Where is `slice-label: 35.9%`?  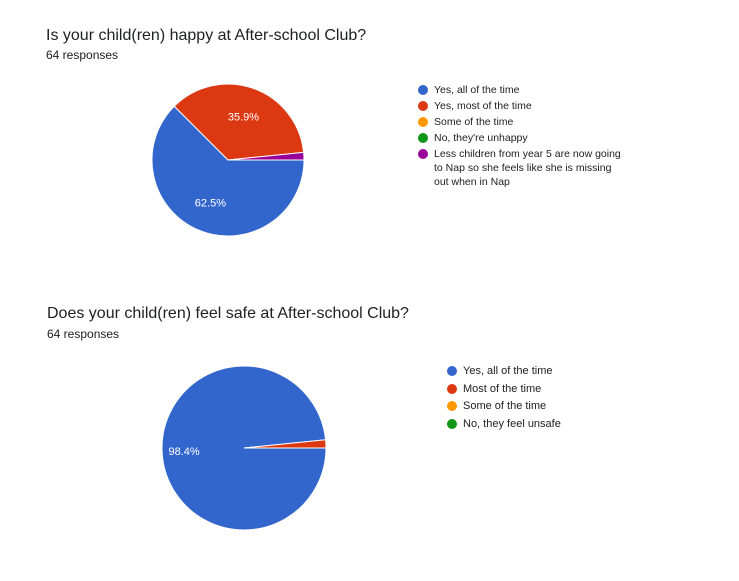 slice-label: 35.9% is located at coordinates (243, 118).